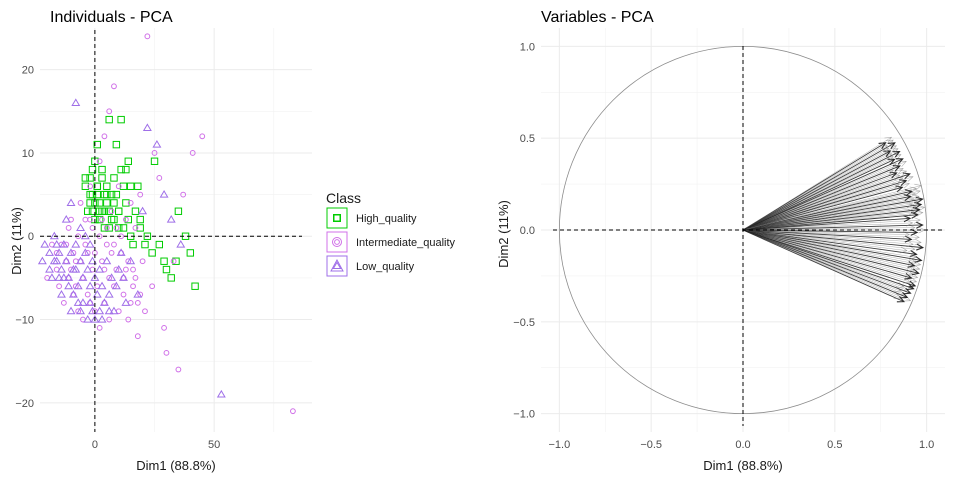 This screenshot has height=480, width=960. What do you see at coordinates (111, 17) in the screenshot?
I see `individuals-title: Individuals - PCA` at bounding box center [111, 17].